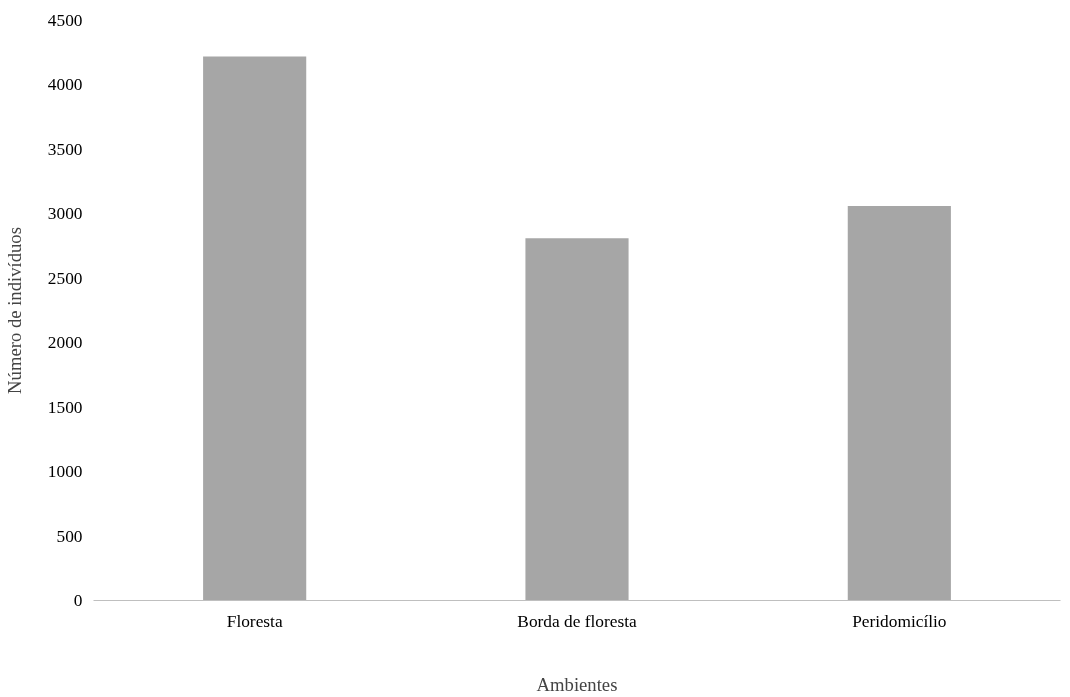  What do you see at coordinates (899, 621) in the screenshot?
I see `x-tick-label: Peridomicílio` at bounding box center [899, 621].